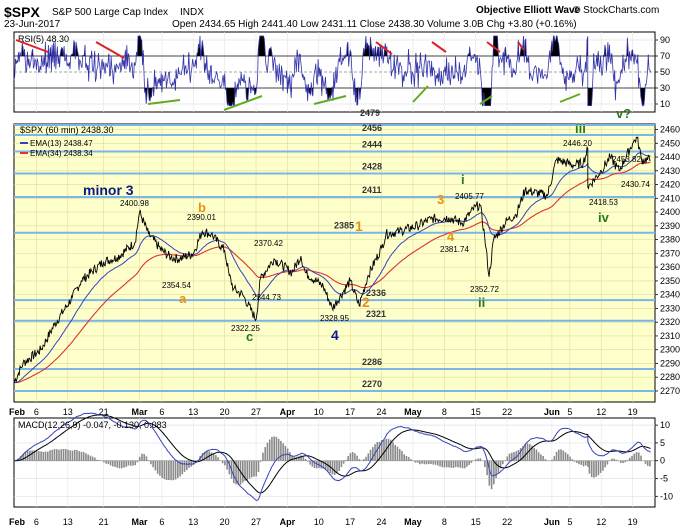 Image resolution: width=700 pixels, height=530 pixels. I want to click on x-axis-label: Jun, so click(552, 412).